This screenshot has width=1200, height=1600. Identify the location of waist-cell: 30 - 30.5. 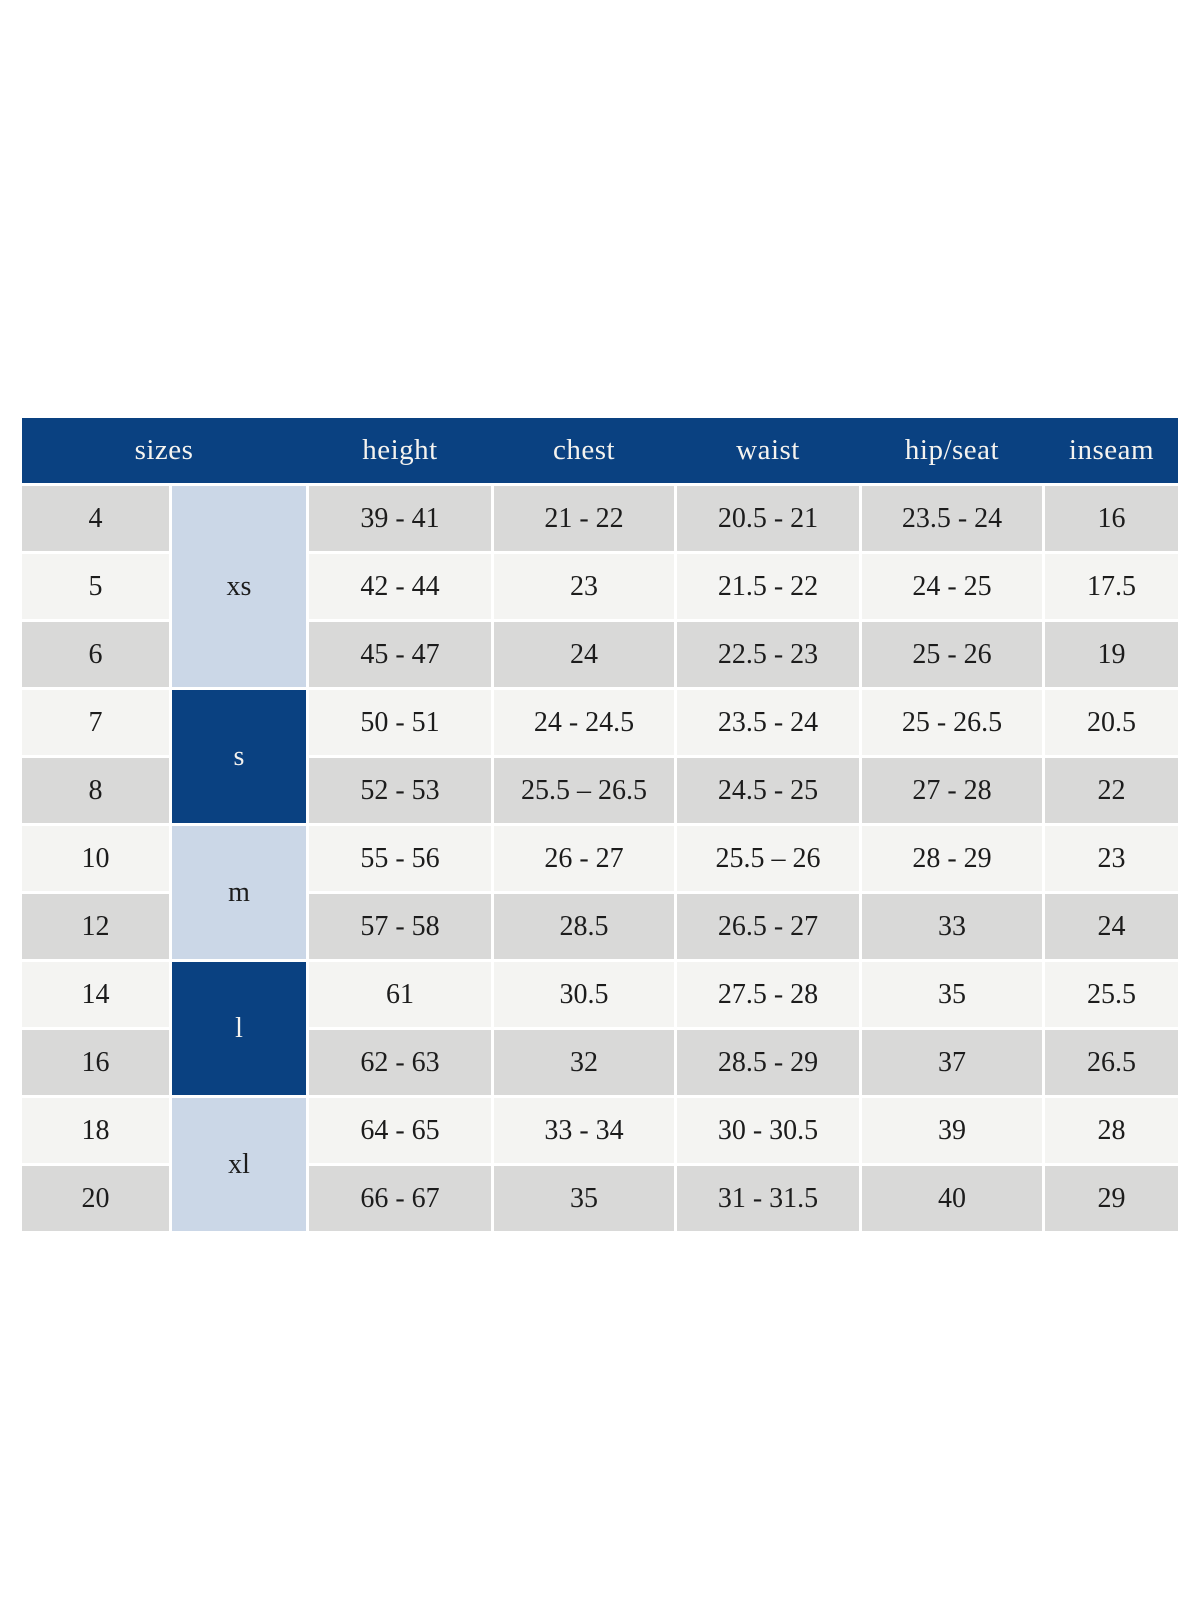
(768, 1130).